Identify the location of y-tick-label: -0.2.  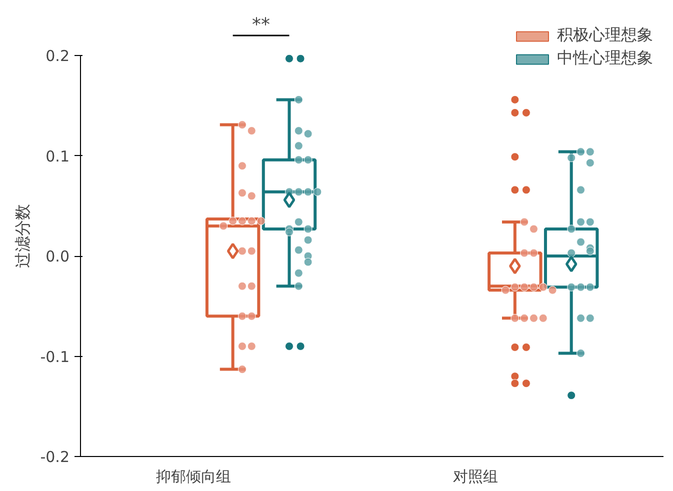
(55, 457).